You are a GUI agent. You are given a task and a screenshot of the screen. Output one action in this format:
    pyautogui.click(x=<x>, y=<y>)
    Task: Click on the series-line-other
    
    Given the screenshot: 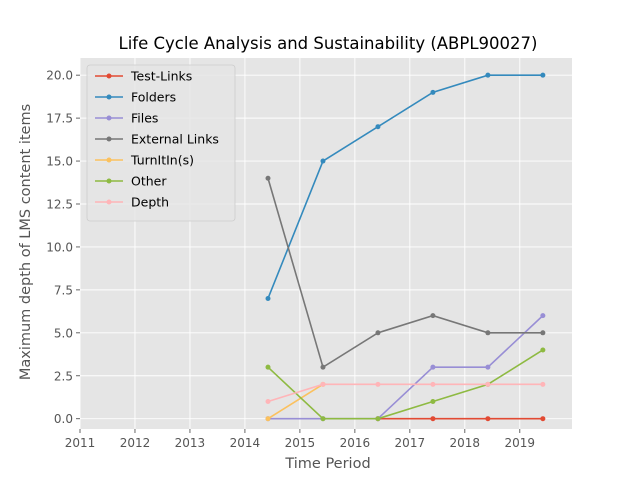 What is the action you would take?
    pyautogui.click(x=405, y=384)
    